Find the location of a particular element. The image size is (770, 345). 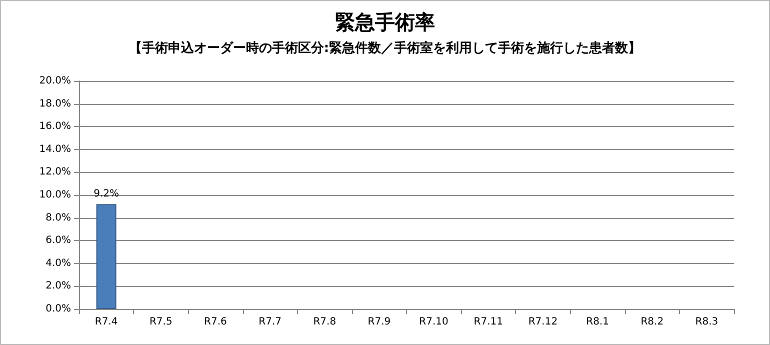

x-tick-label: R7.5 is located at coordinates (160, 322).